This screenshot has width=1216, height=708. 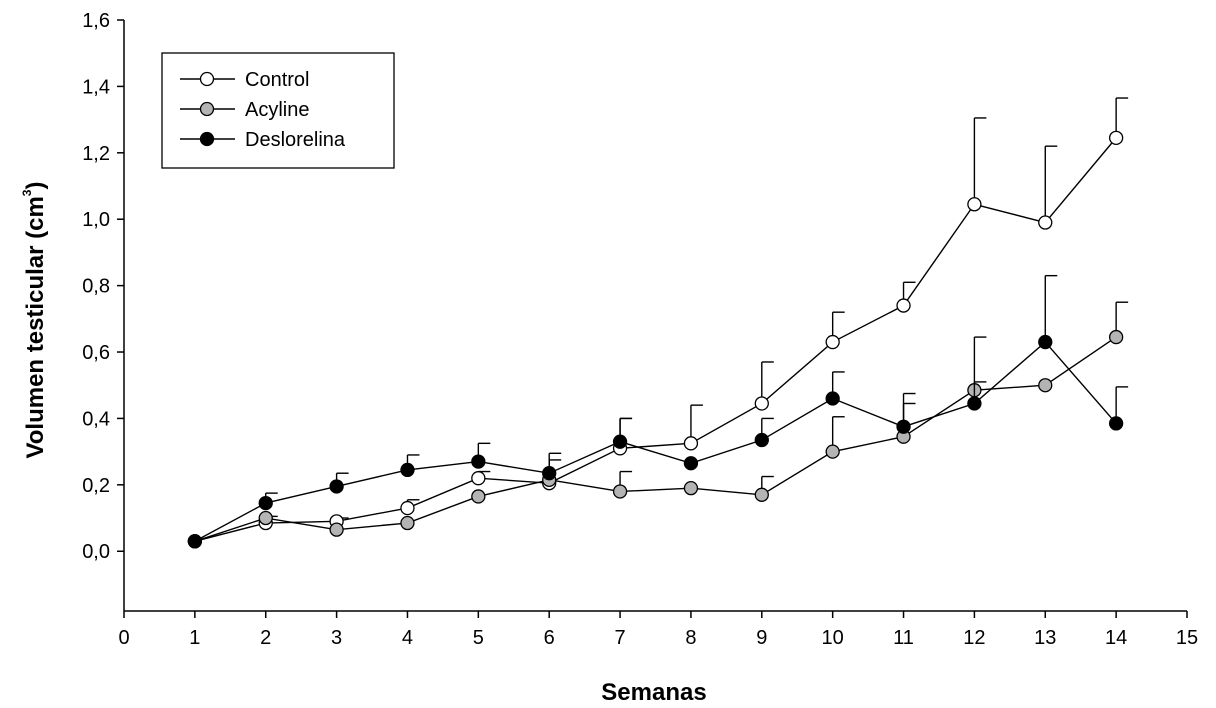 What do you see at coordinates (96, 287) in the screenshot?
I see `y-tick-label: 0,8` at bounding box center [96, 287].